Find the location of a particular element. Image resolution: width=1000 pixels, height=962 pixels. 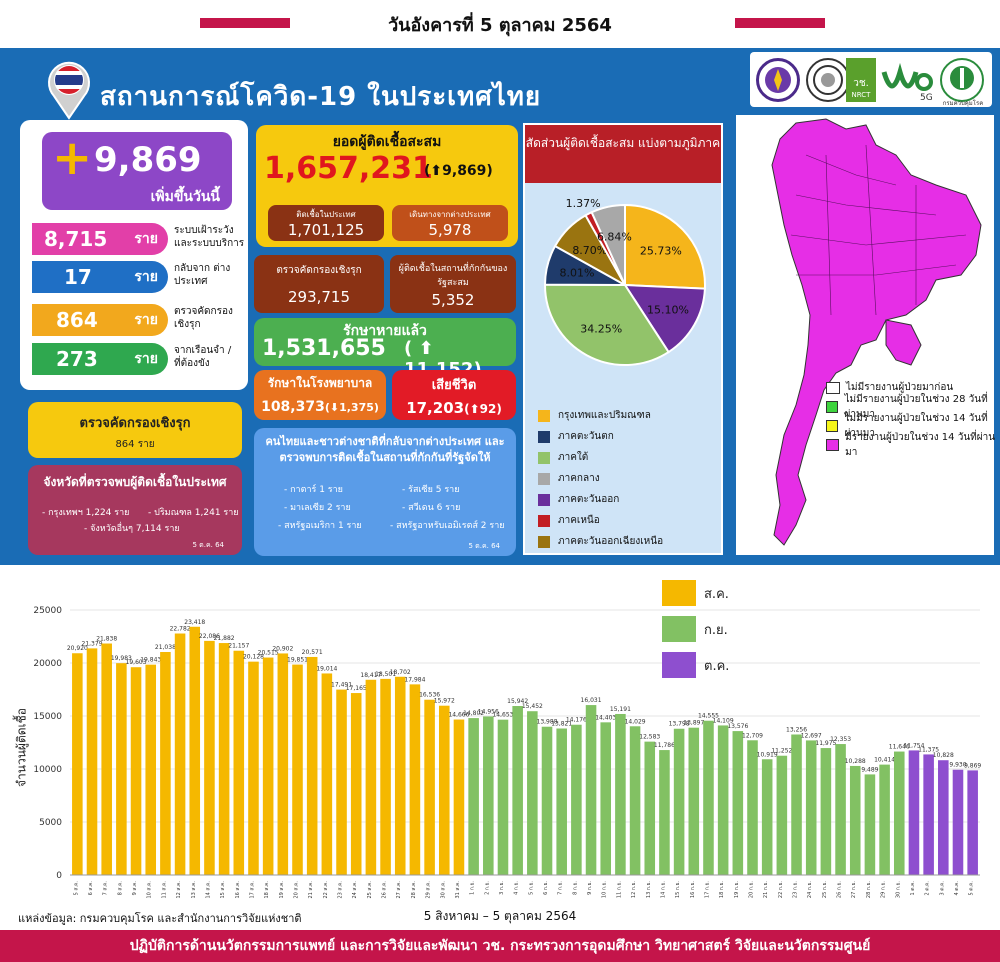

new-cases-box: + 9,869 เพิ่มขึ้นวันนี้ is located at coordinates (137, 170).